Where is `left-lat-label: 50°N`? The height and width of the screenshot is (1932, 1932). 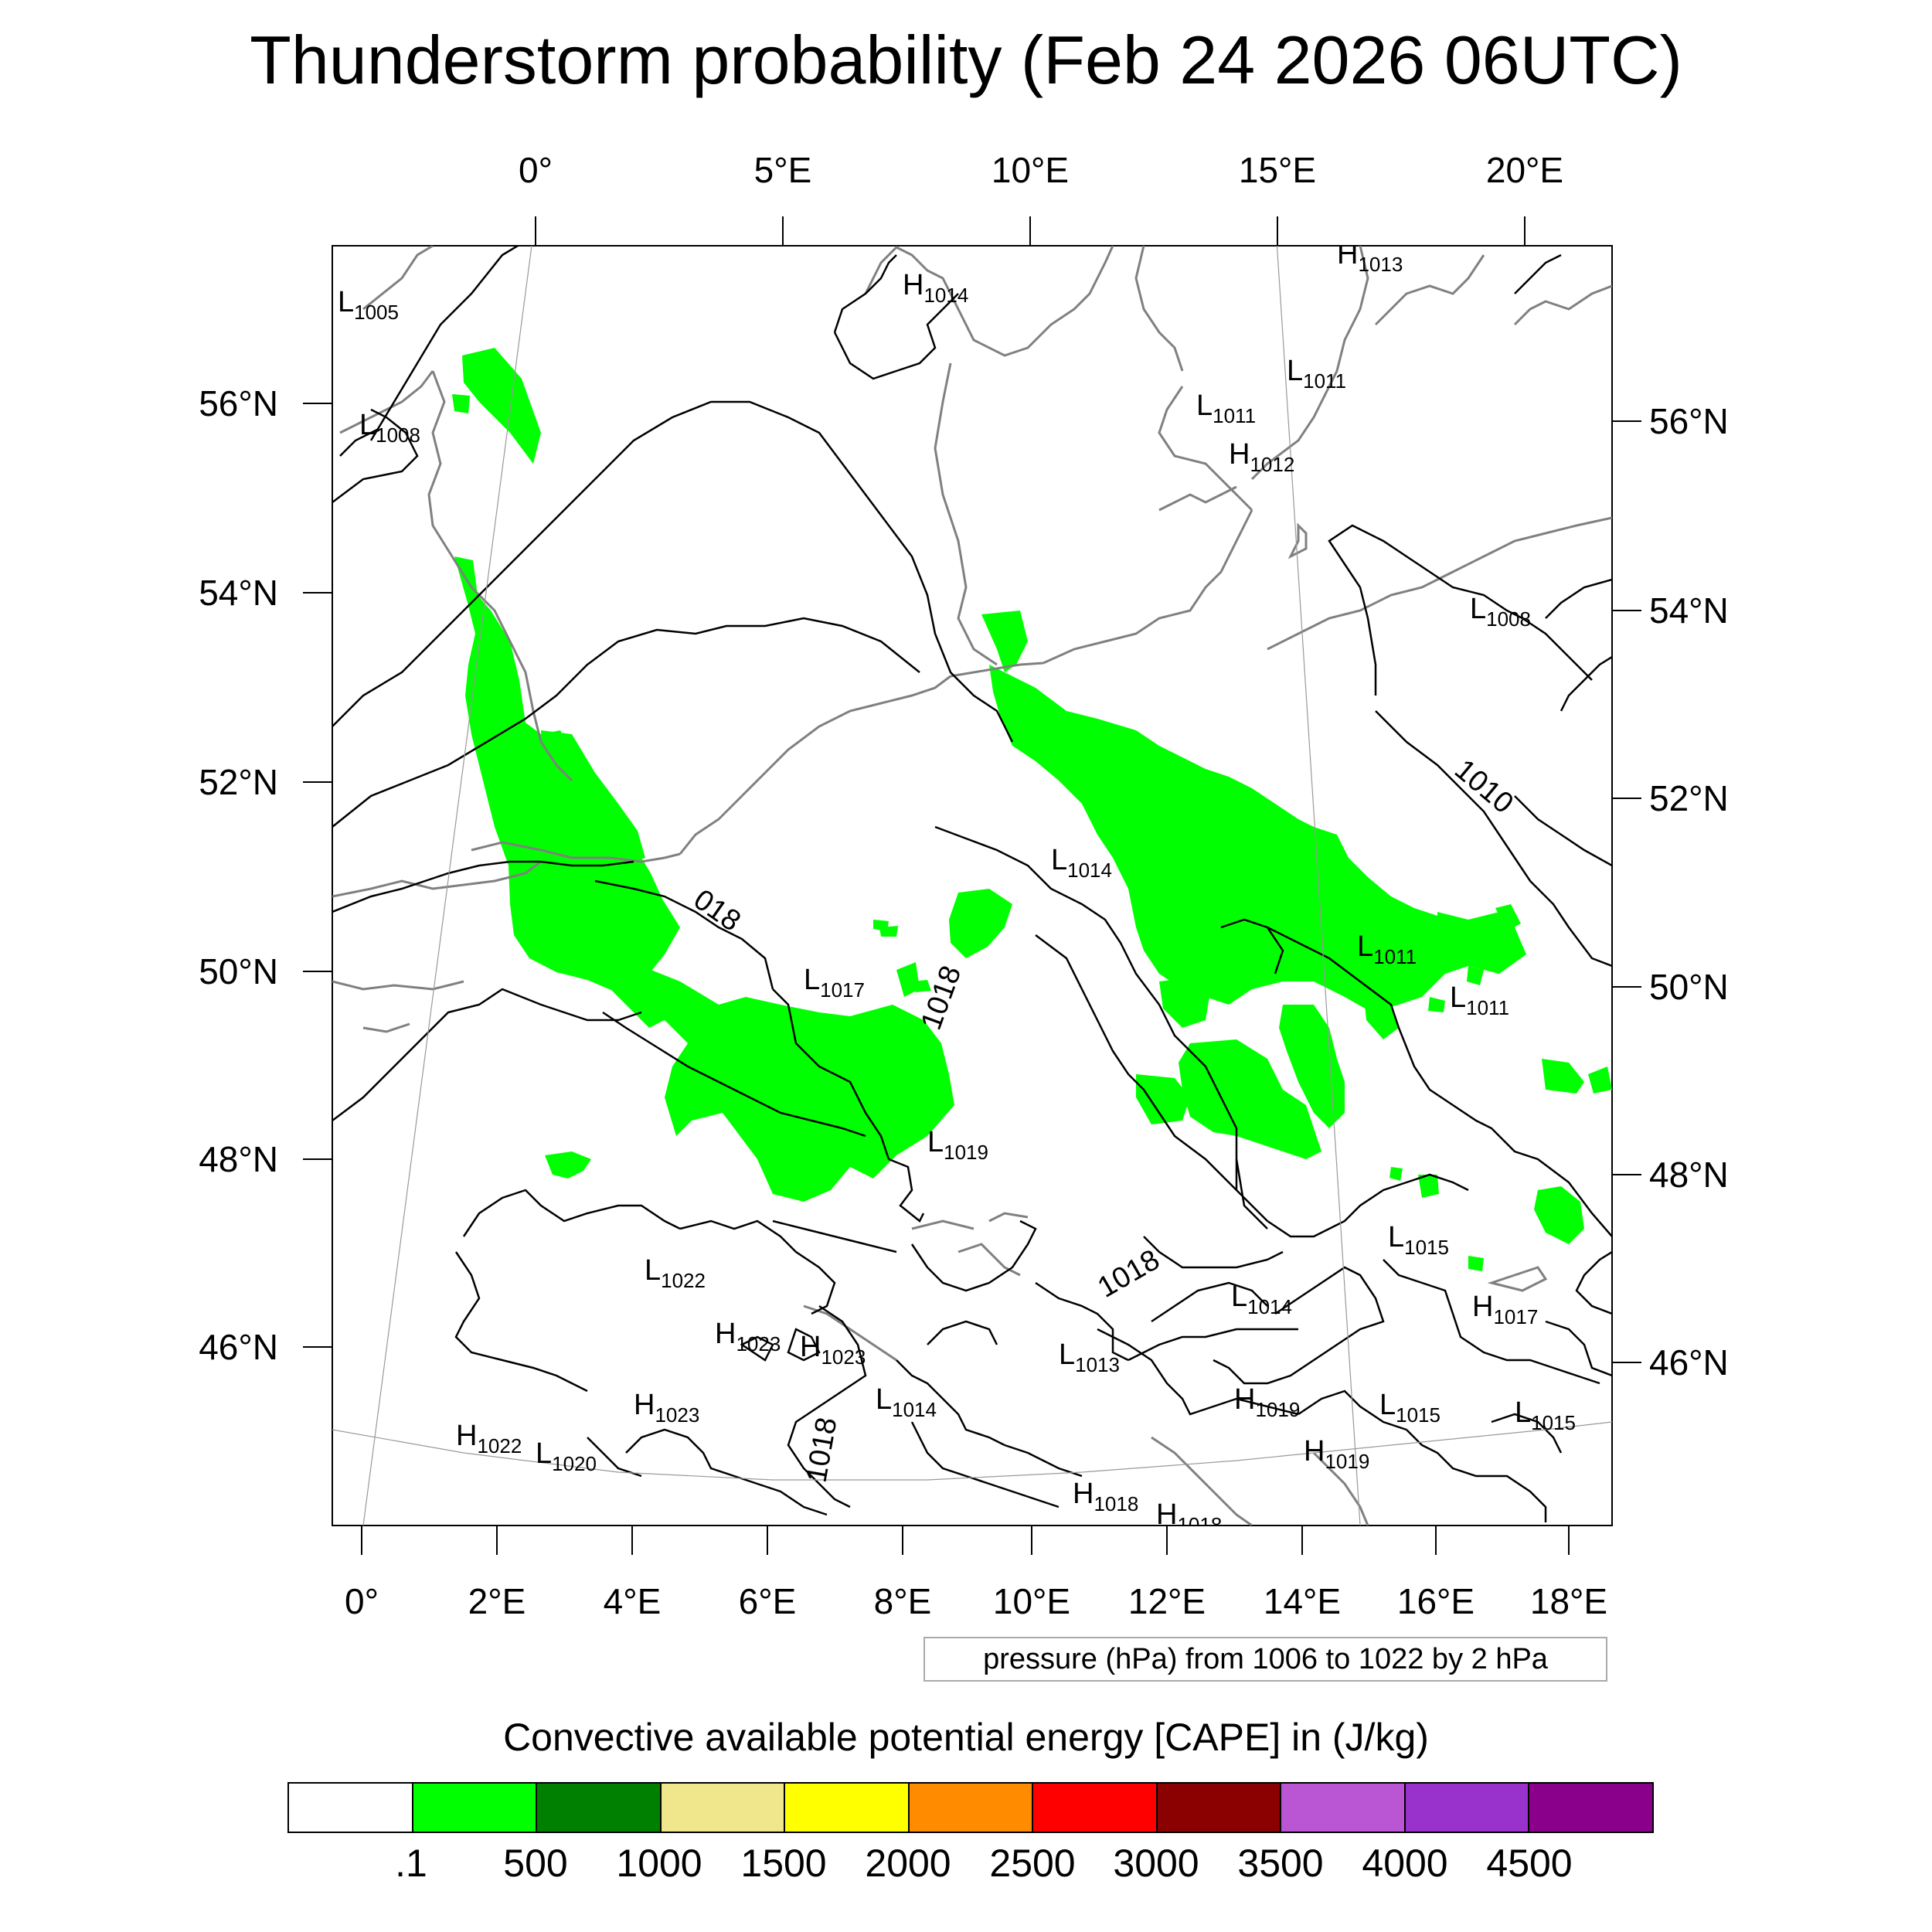 left-lat-label: 50°N is located at coordinates (239, 971).